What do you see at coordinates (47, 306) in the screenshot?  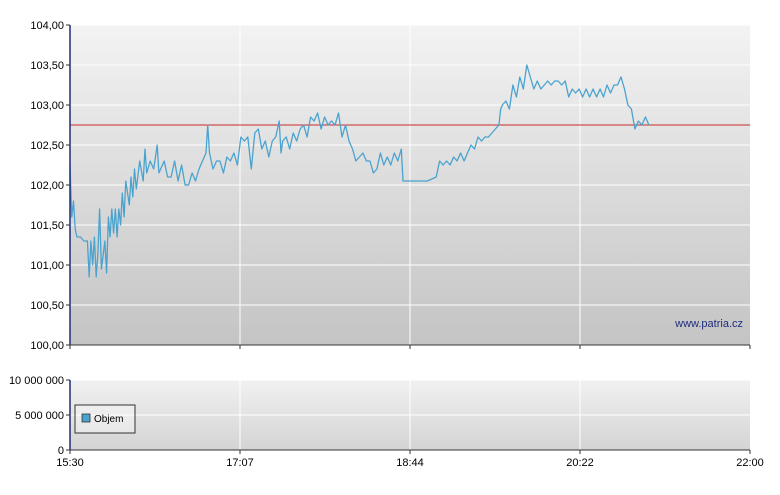 I see `price-y-tick-label: 100,50` at bounding box center [47, 306].